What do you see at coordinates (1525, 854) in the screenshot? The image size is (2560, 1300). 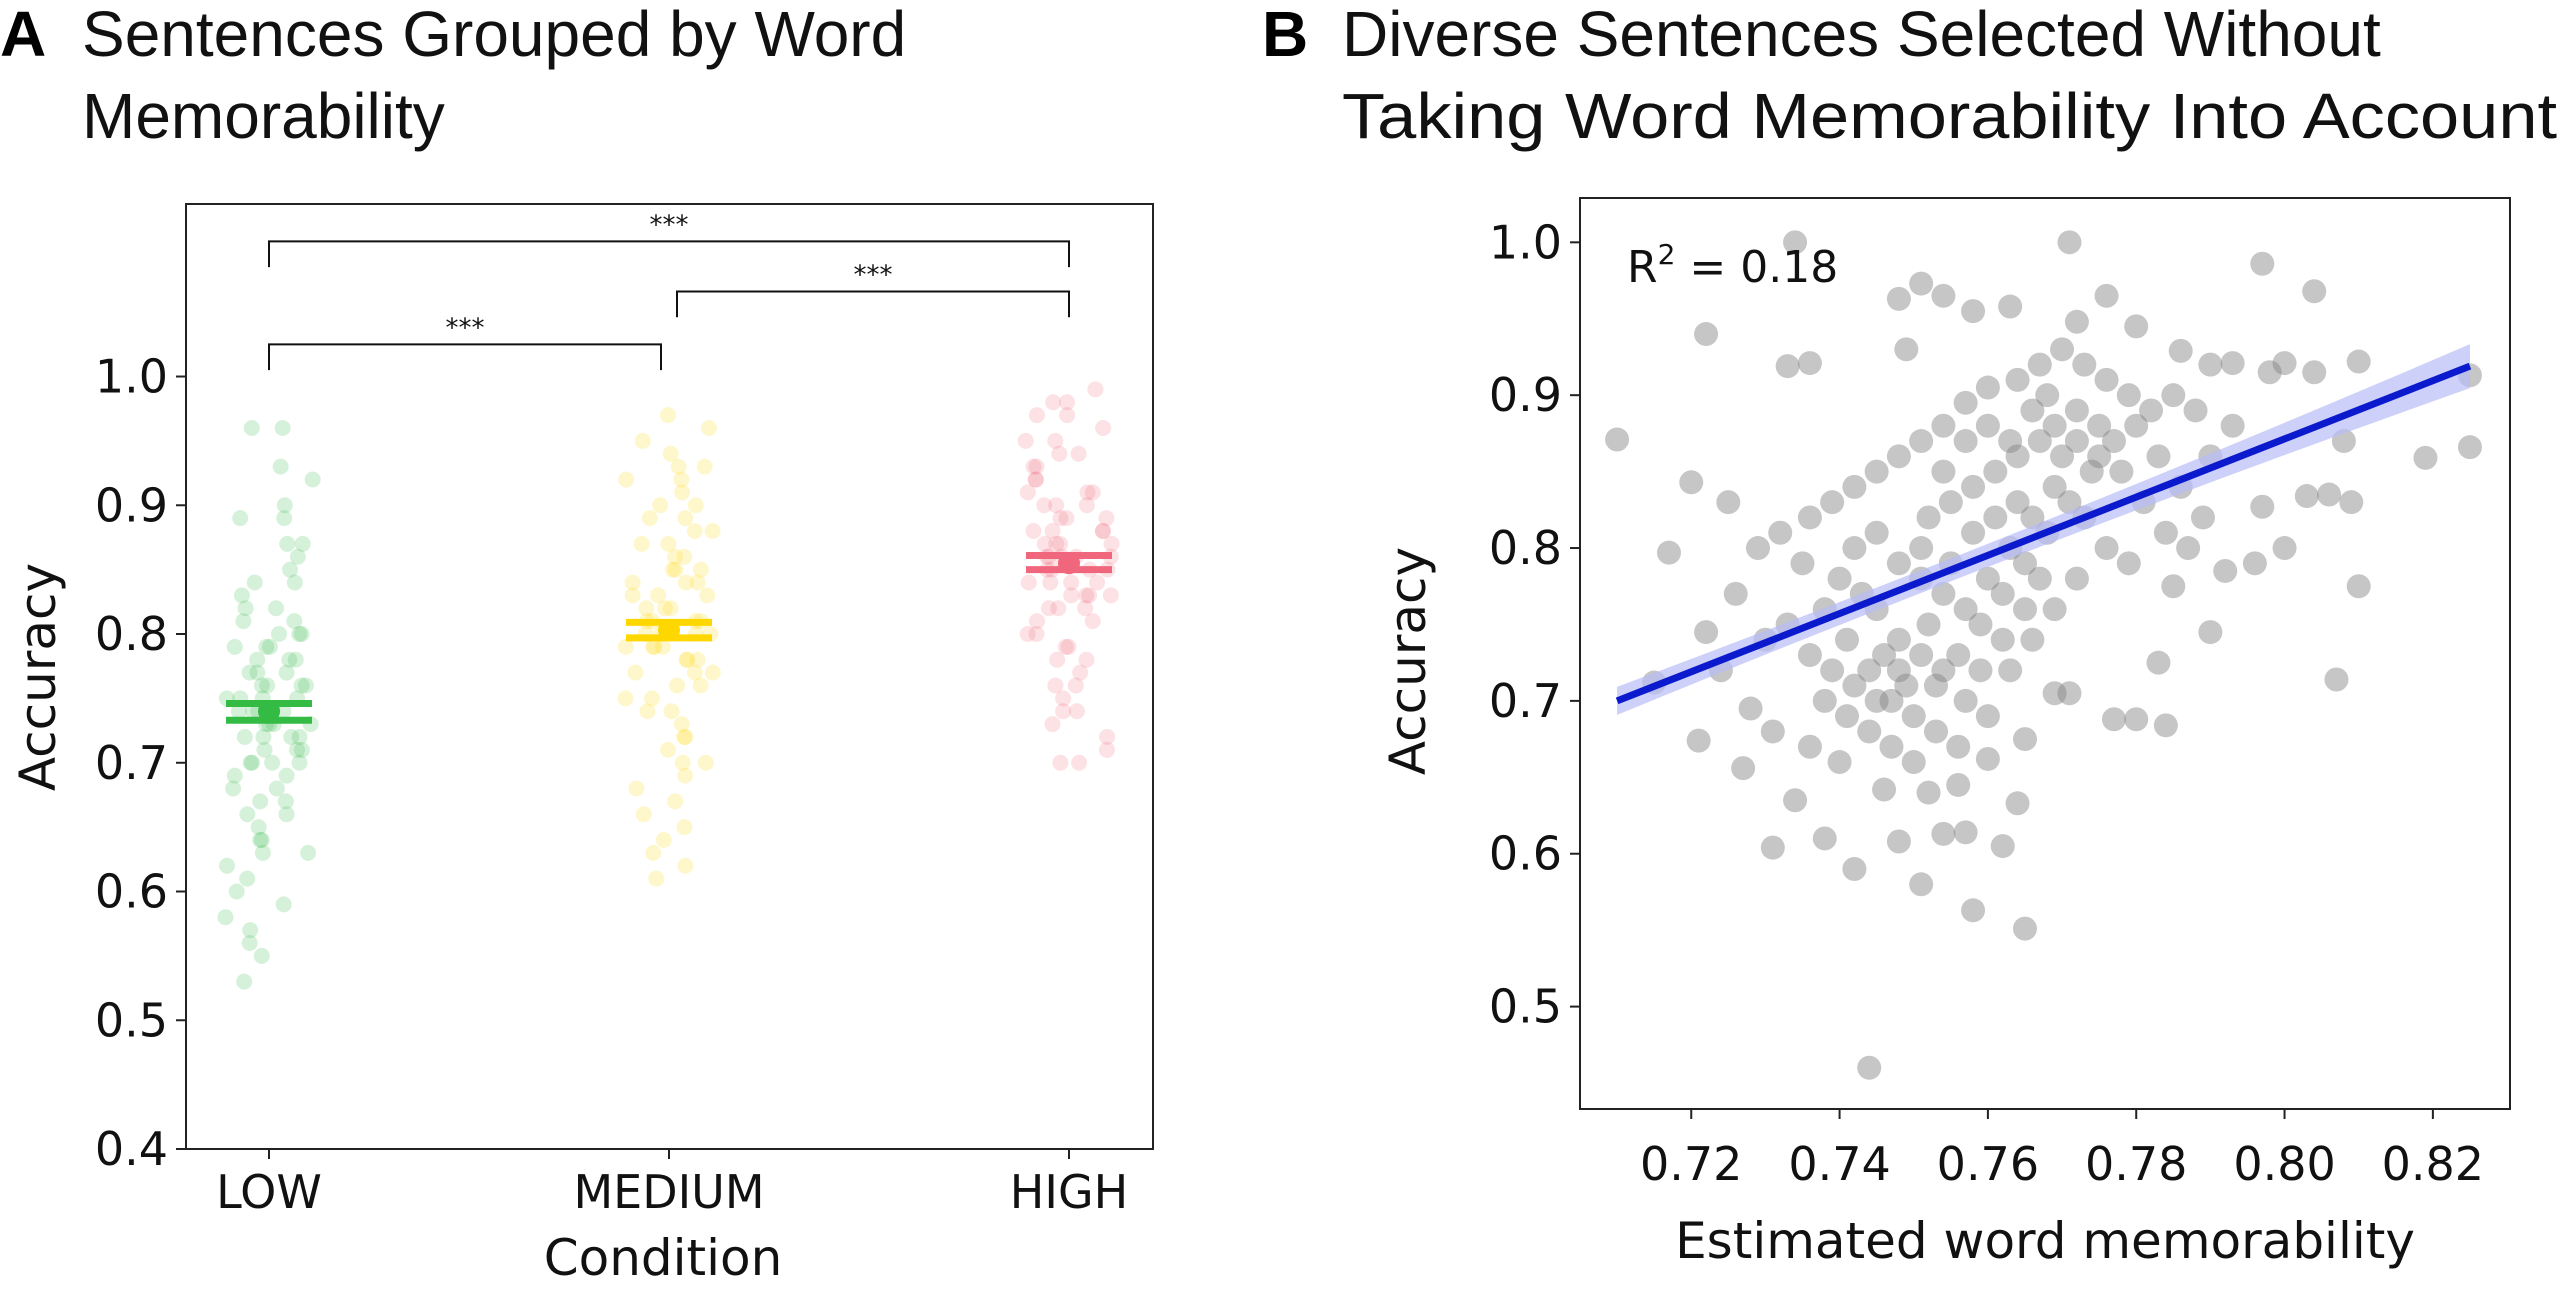 I see `y-tick-label: 0.6` at bounding box center [1525, 854].